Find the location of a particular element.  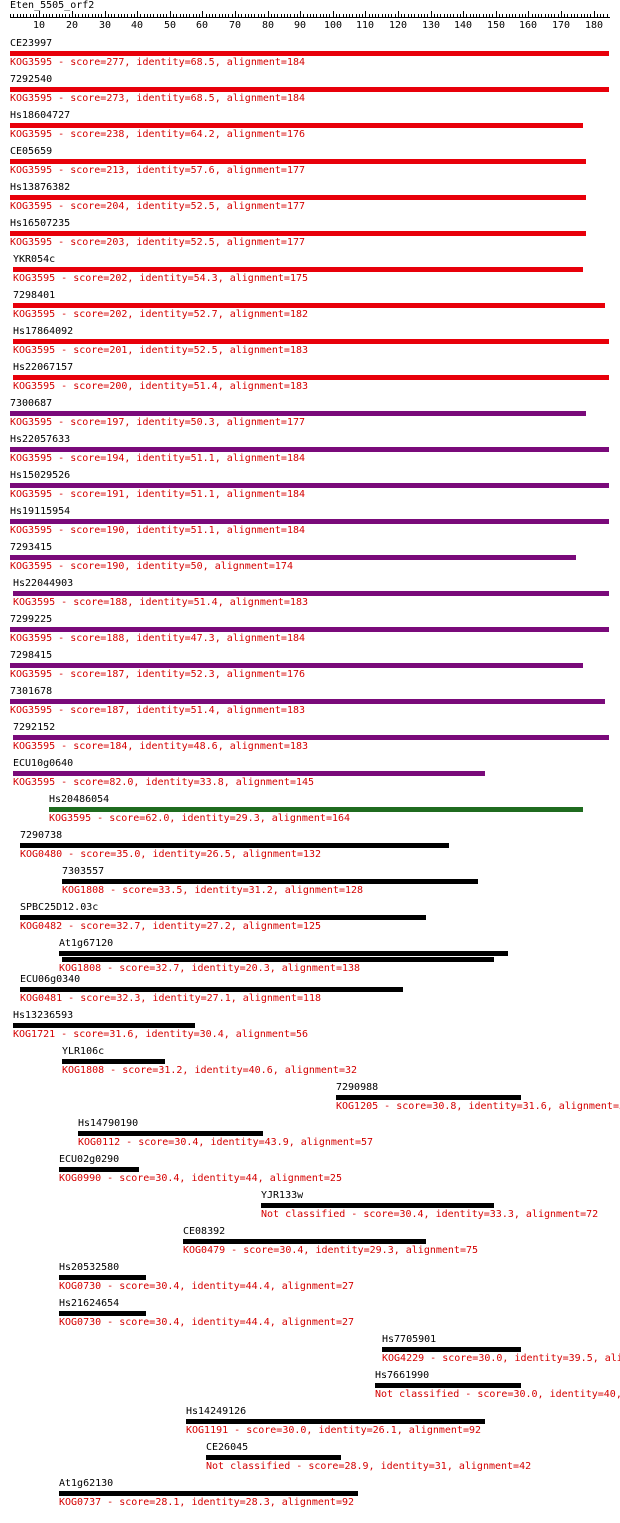

hit-name: CE23997 is located at coordinates (31, 43).